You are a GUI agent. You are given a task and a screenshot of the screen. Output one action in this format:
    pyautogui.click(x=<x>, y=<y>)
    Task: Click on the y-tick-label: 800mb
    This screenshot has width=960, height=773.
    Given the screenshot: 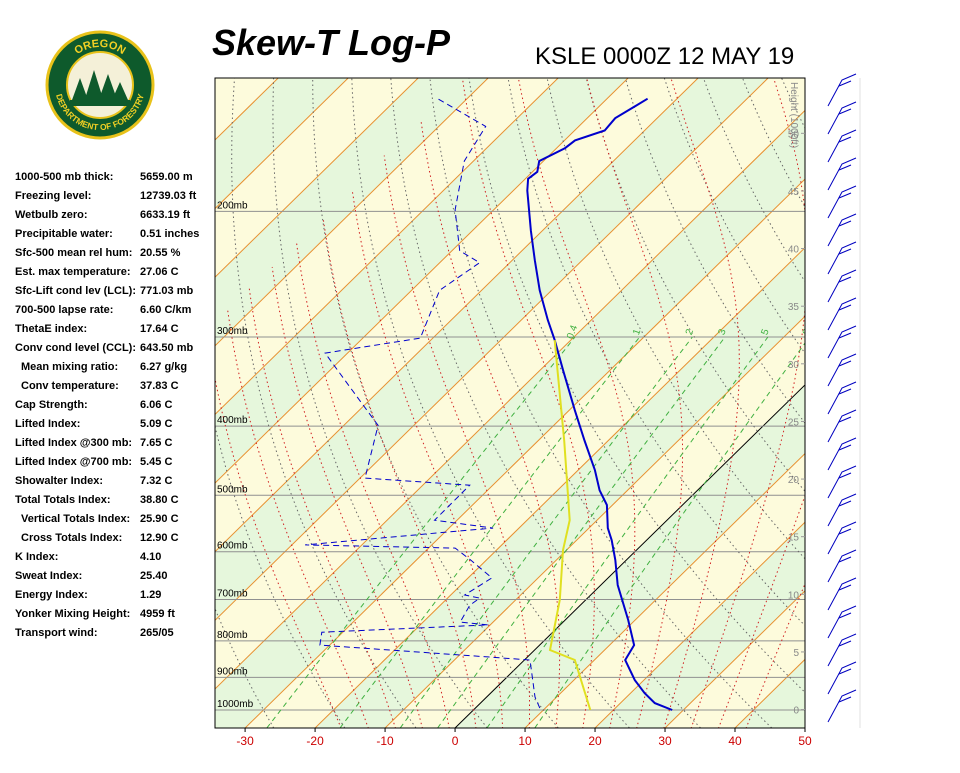 What is the action you would take?
    pyautogui.click(x=232, y=635)
    